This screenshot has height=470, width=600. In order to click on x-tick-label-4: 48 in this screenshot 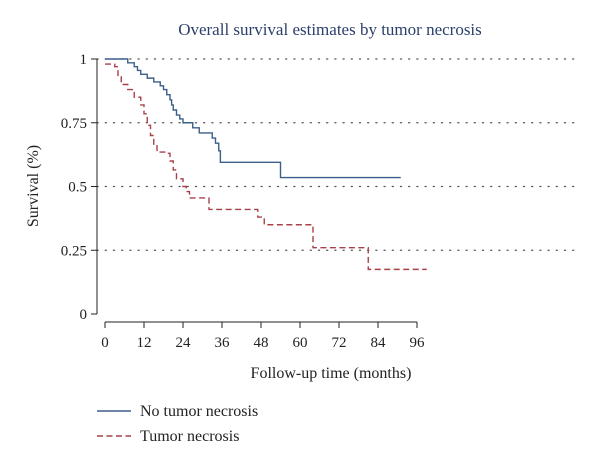, I will do `click(261, 343)`.